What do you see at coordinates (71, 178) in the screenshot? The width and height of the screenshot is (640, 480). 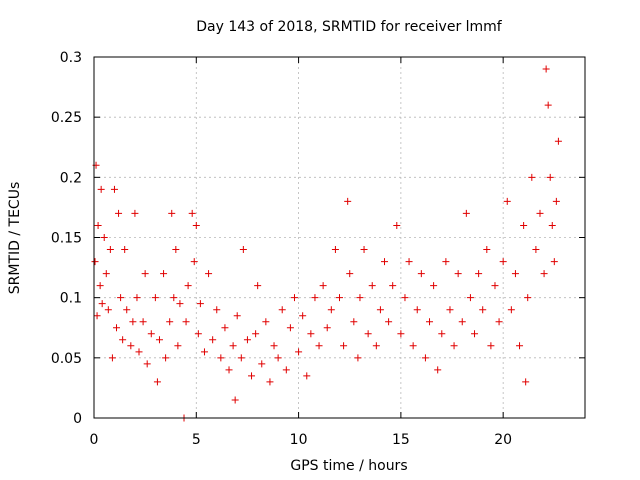 I see `y-tick-label: 0.2` at bounding box center [71, 178].